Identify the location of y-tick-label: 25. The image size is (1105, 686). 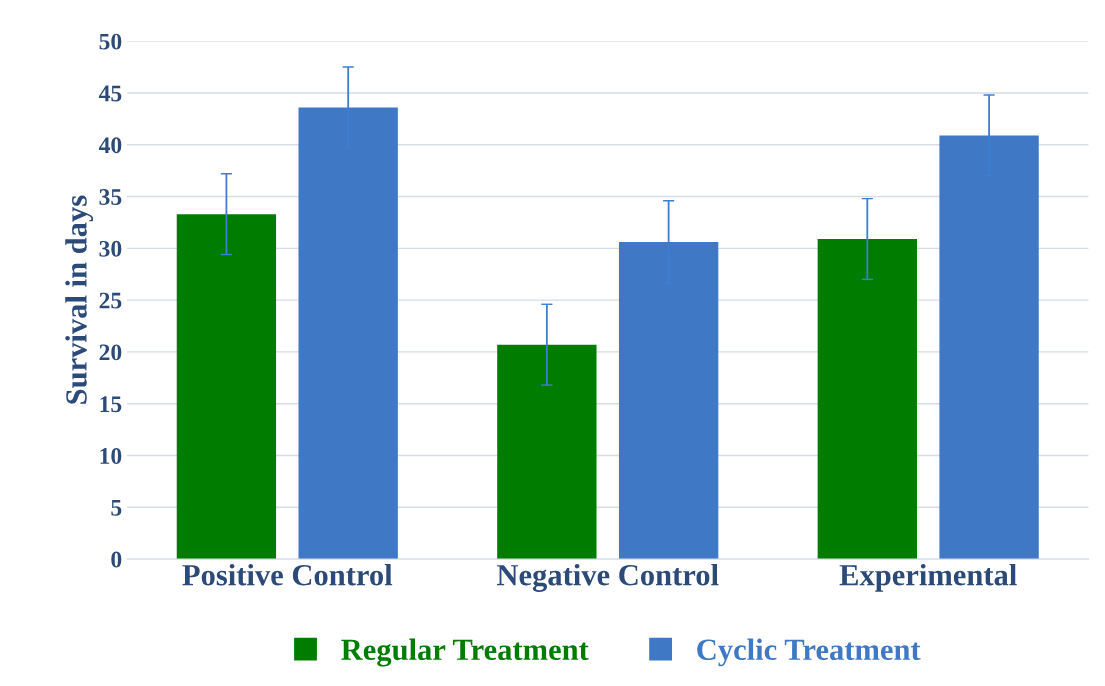
(110, 300).